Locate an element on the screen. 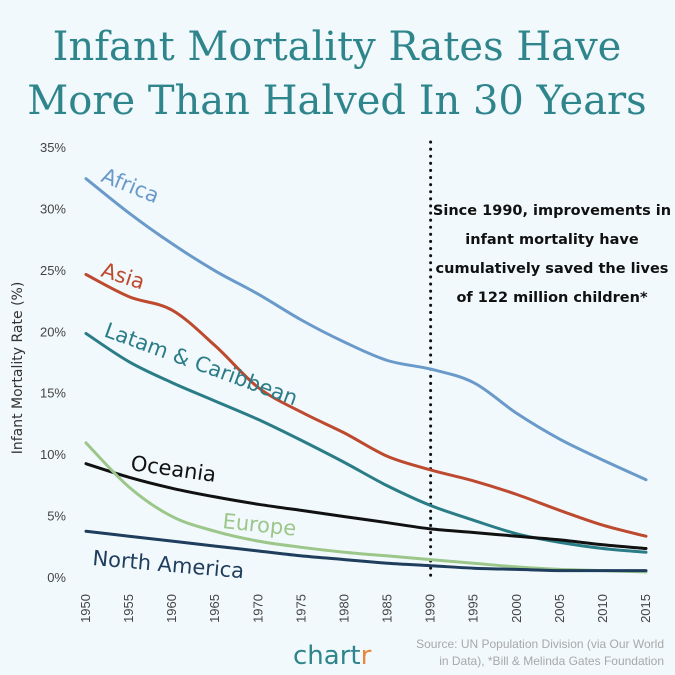  x-tick-label: 1990 is located at coordinates (430, 608).